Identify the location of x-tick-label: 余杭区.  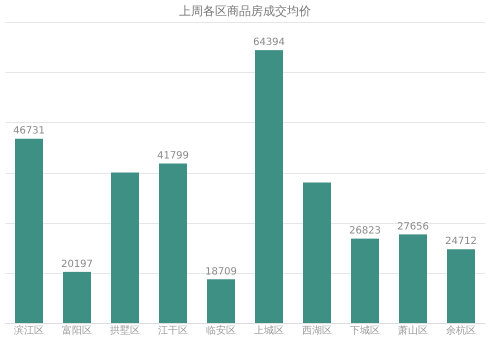
(461, 330).